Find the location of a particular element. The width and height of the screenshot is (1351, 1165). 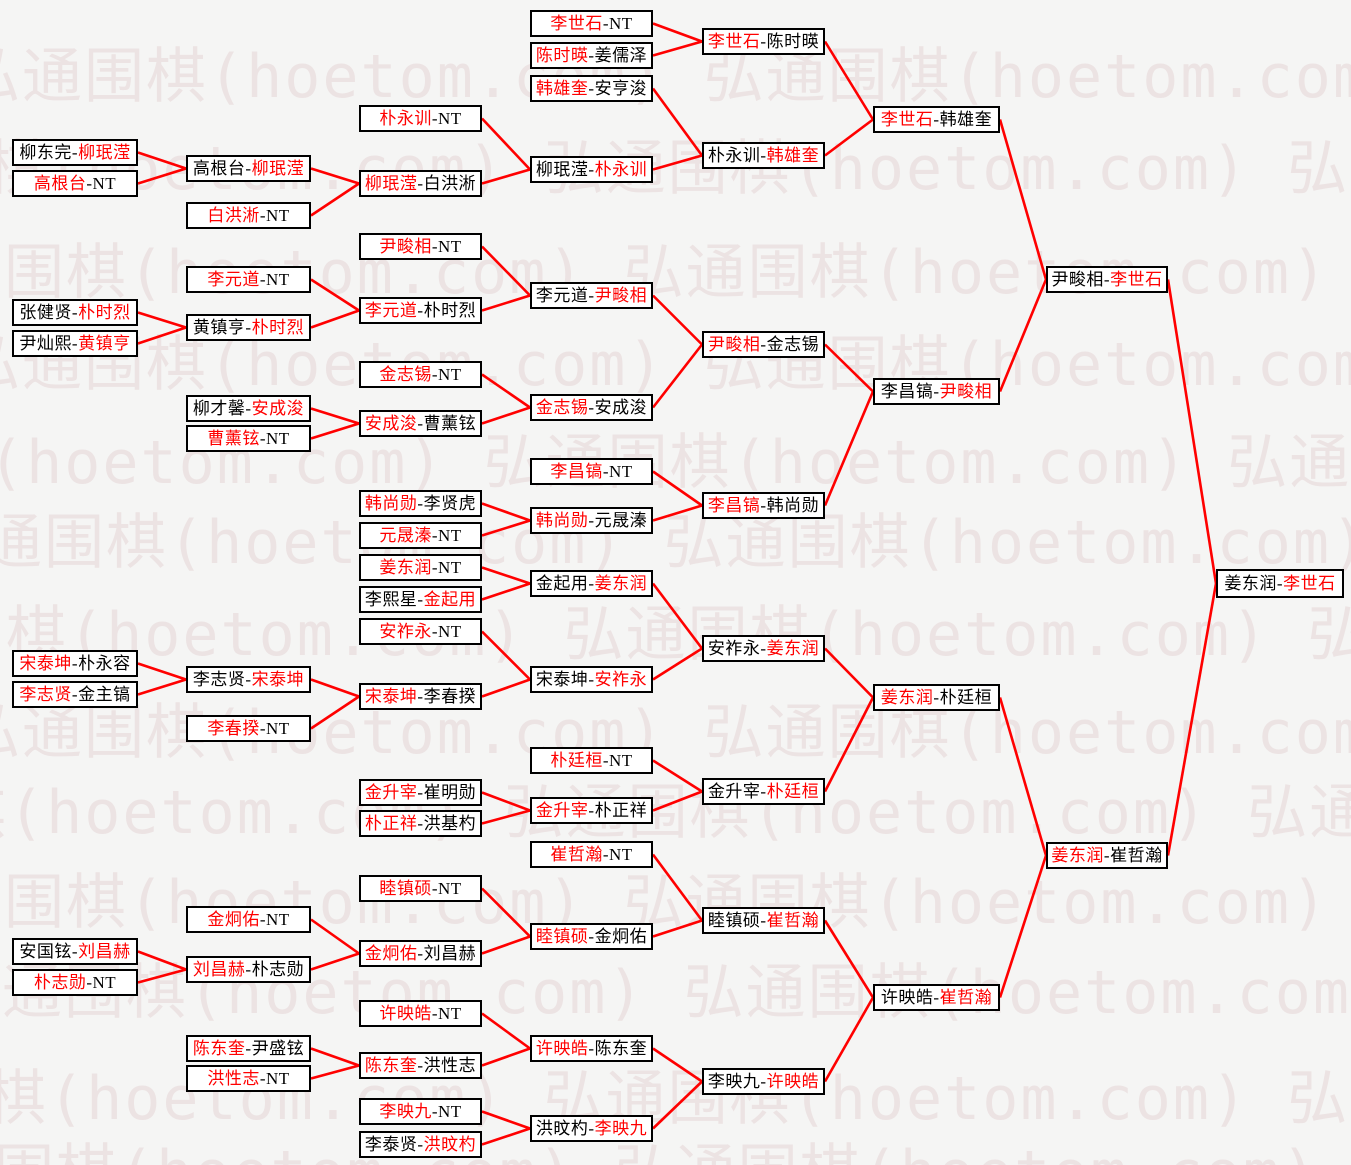

player-name-right: 陈东奎 is located at coordinates (621, 1048).